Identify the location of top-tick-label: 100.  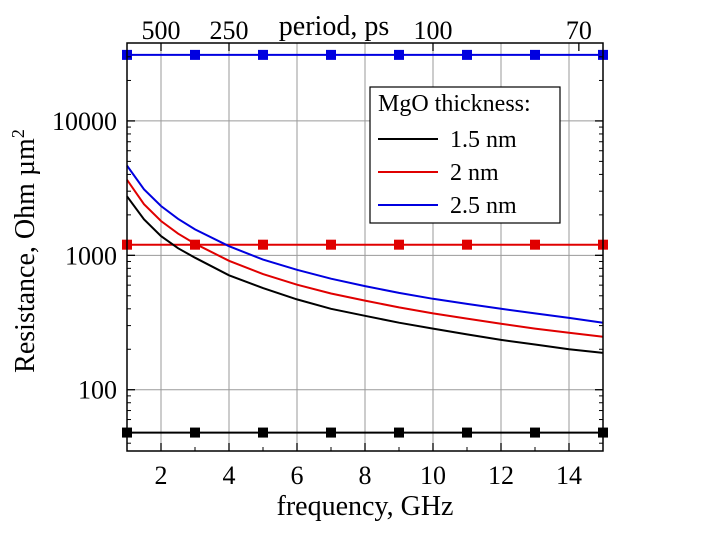
(433, 30).